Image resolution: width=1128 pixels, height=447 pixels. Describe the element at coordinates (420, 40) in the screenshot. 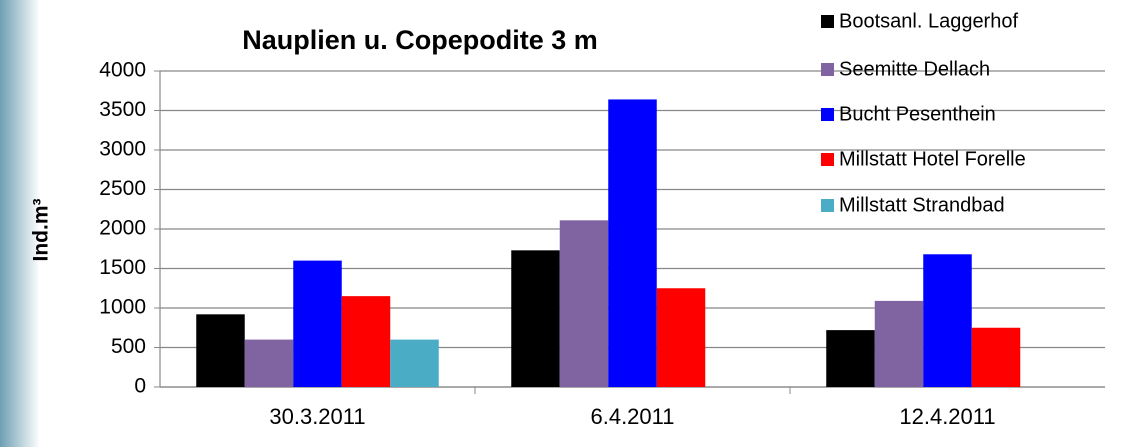

I see `chart-title: Nauplien u. Copepodite 3 m` at that location.